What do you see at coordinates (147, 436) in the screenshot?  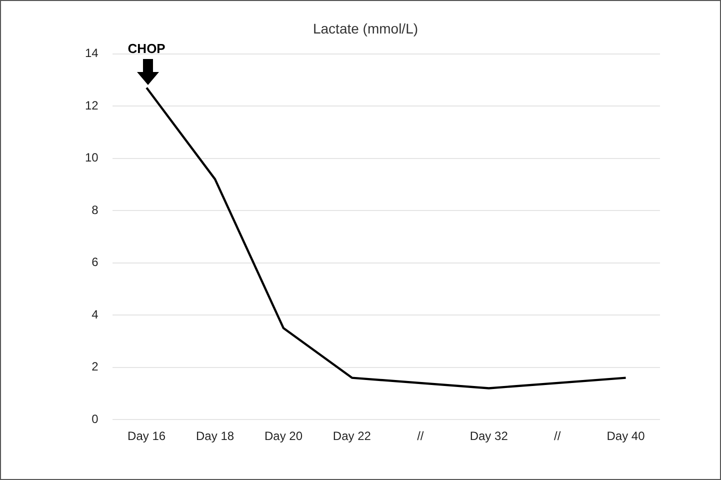 I see `x-tick-label: Day 16` at bounding box center [147, 436].